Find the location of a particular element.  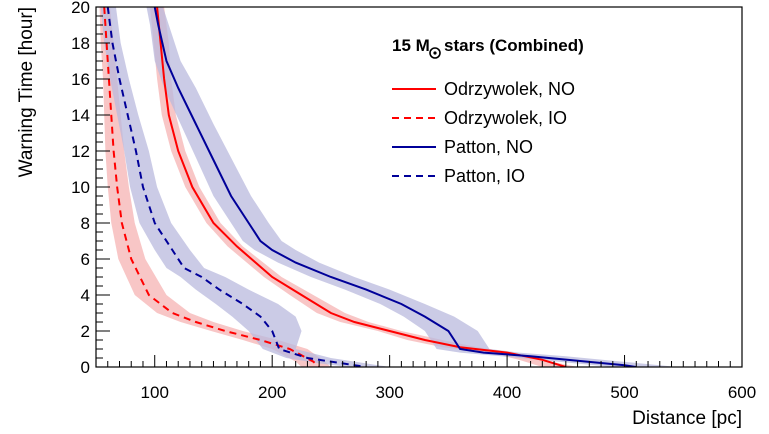

x-axis-title: Distance [pc] is located at coordinates (687, 418).